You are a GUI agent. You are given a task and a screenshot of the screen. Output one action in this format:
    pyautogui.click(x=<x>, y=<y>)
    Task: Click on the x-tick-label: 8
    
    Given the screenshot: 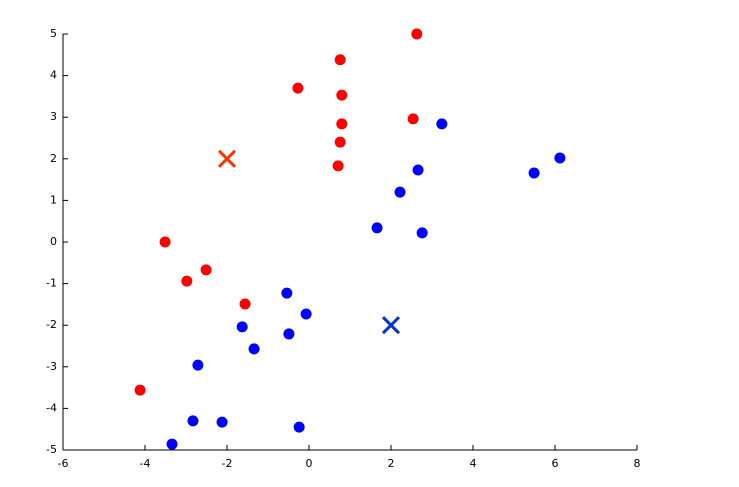 What is the action you would take?
    pyautogui.click(x=637, y=463)
    